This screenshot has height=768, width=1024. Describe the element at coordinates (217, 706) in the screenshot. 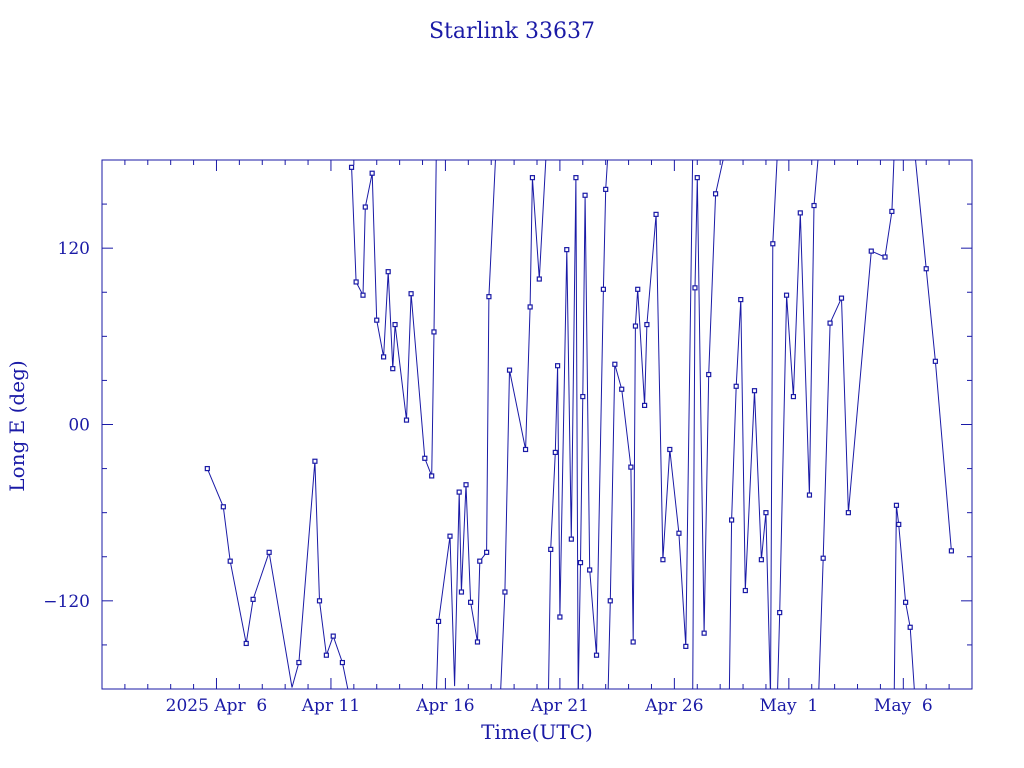

I see `x-tick-label: 2025 Apr 6` at that location.